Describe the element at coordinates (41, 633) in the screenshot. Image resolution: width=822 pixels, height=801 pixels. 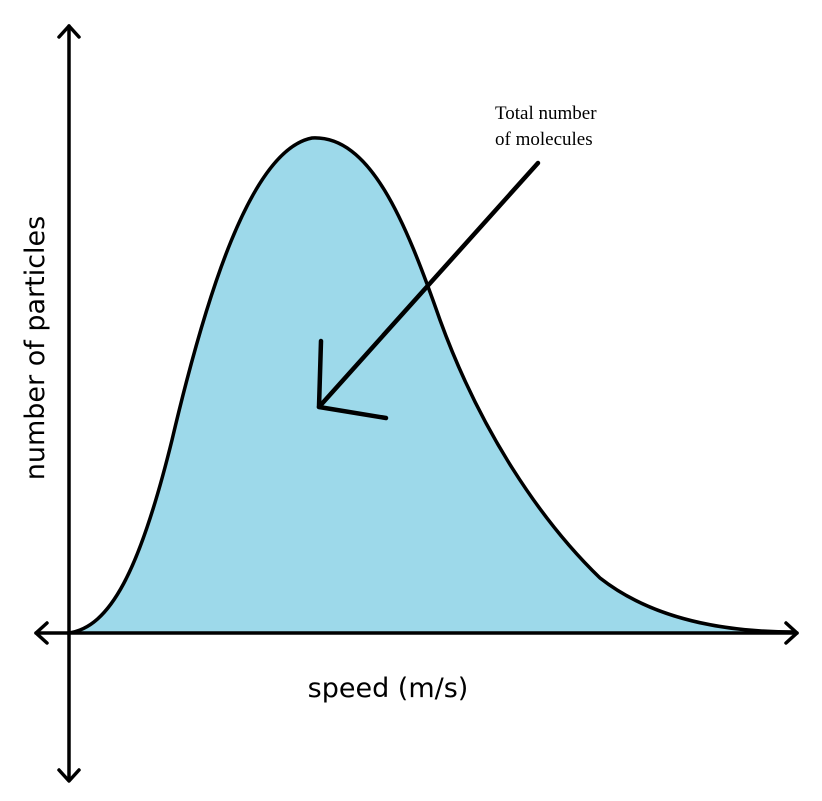
I see `x-axis-arrow-left` at that location.